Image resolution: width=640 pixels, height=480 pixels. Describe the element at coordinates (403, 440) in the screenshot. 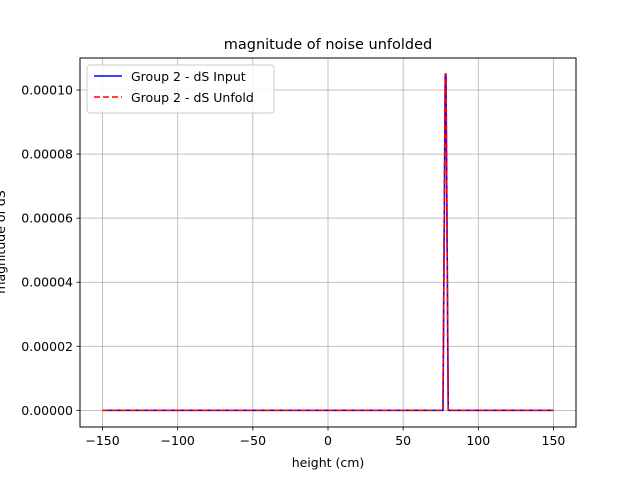

I see `x-tick-label: 50` at that location.